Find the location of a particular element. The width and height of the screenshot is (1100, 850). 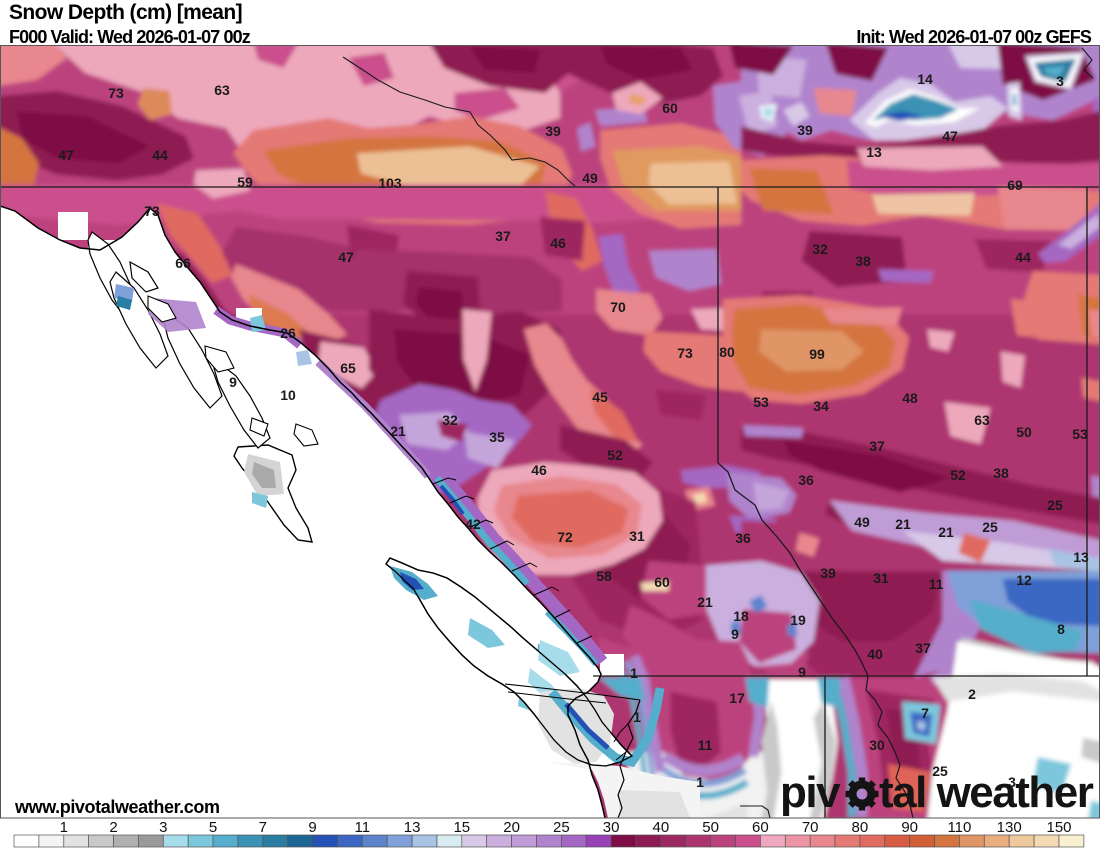

svg-text: piv is located at coordinates (810, 792).